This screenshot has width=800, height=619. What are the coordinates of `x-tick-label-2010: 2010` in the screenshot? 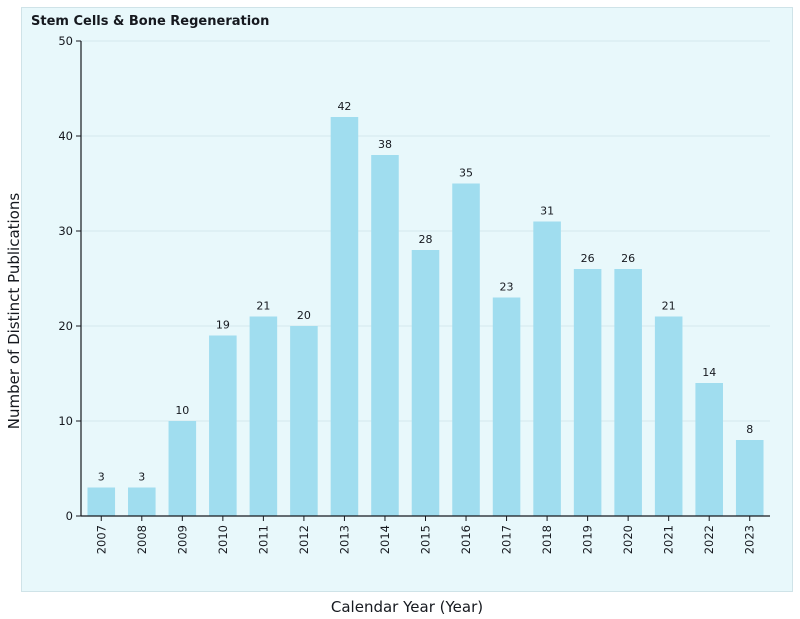 It's located at (223, 539).